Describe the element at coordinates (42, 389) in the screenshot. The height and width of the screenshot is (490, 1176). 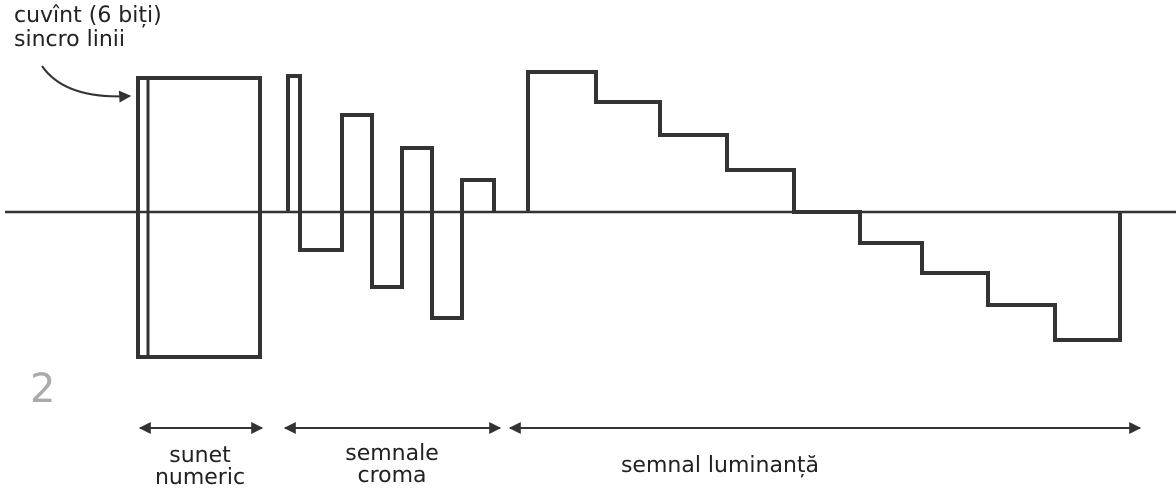
I see `figure-number: 2` at that location.